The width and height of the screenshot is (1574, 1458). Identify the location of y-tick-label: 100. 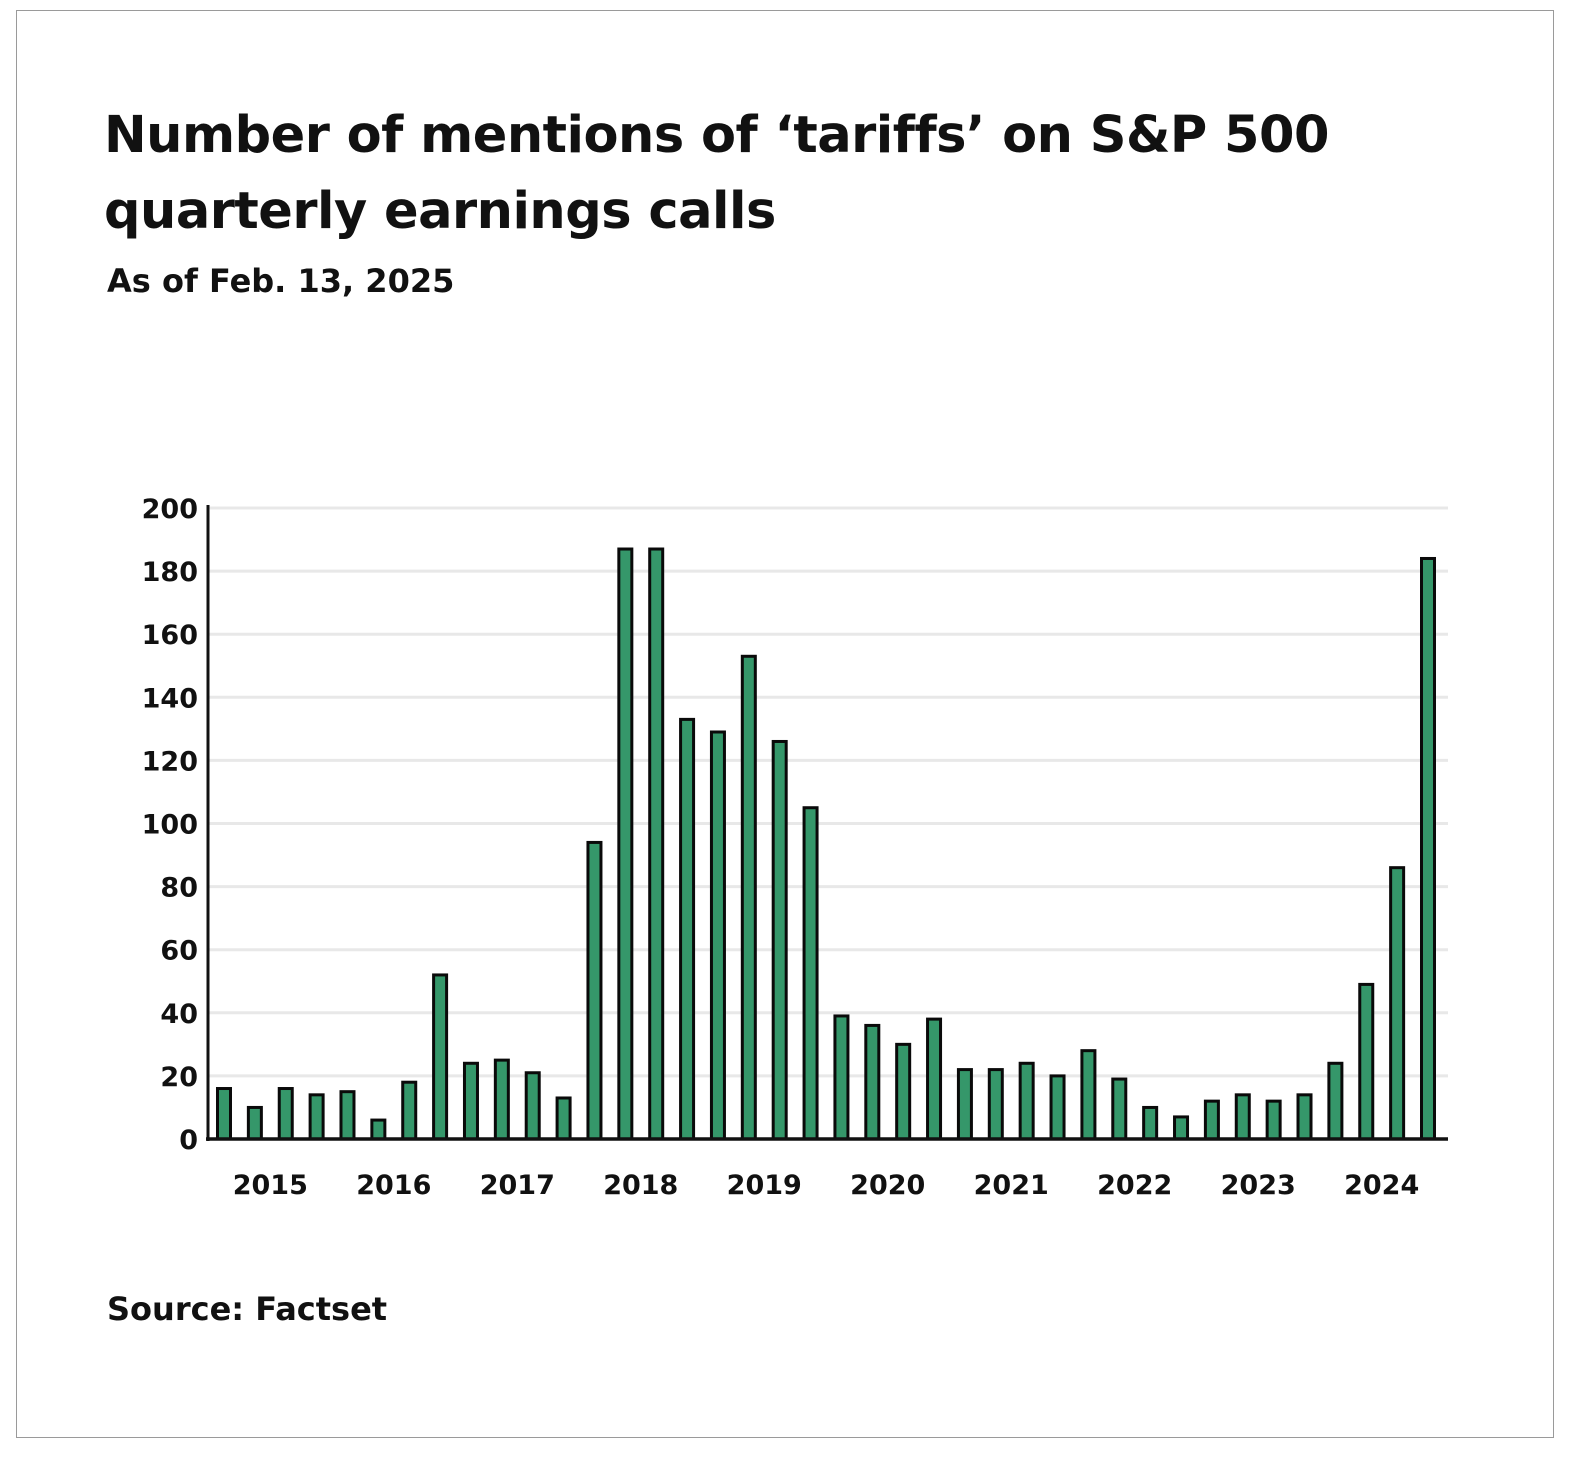
(170, 825).